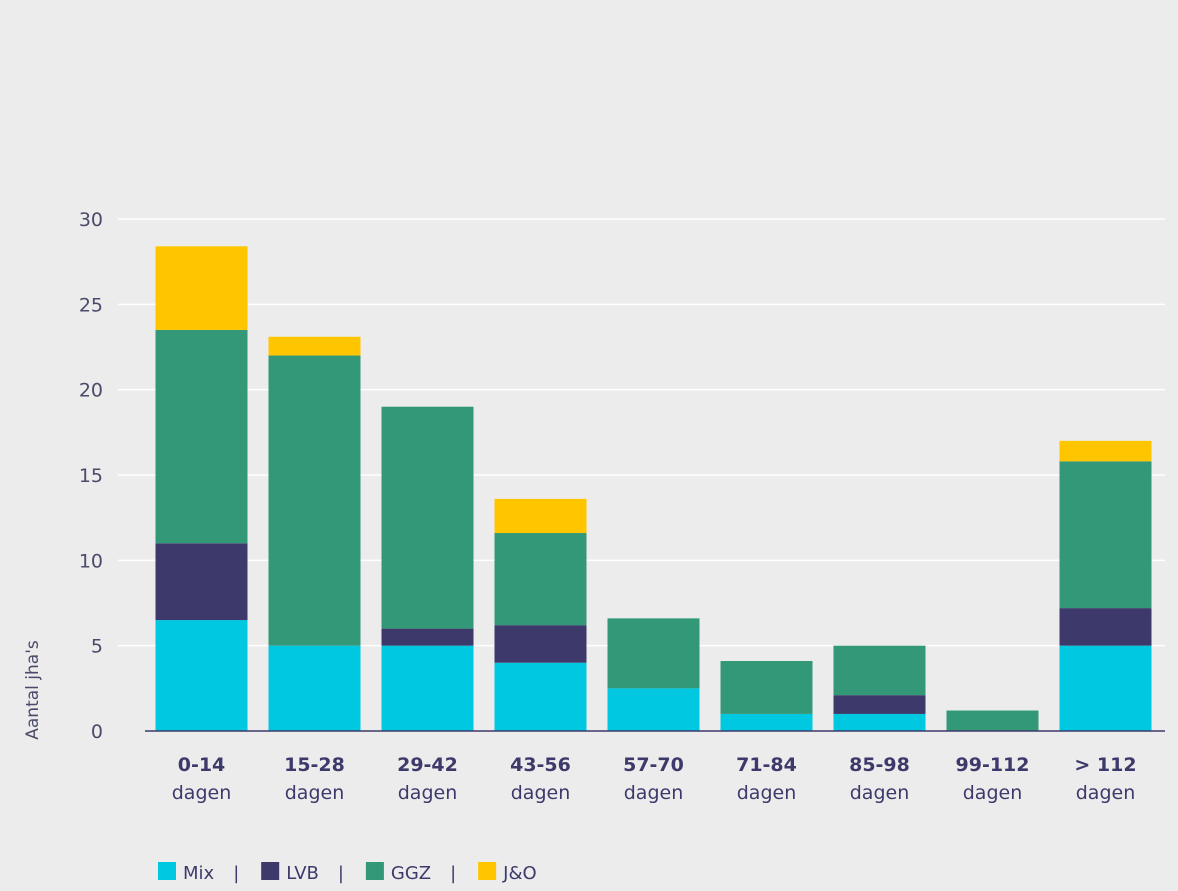 Image resolution: width=1178 pixels, height=891 pixels. What do you see at coordinates (540, 765) in the screenshot?
I see `x-tick-label-range-3: 43-56` at bounding box center [540, 765].